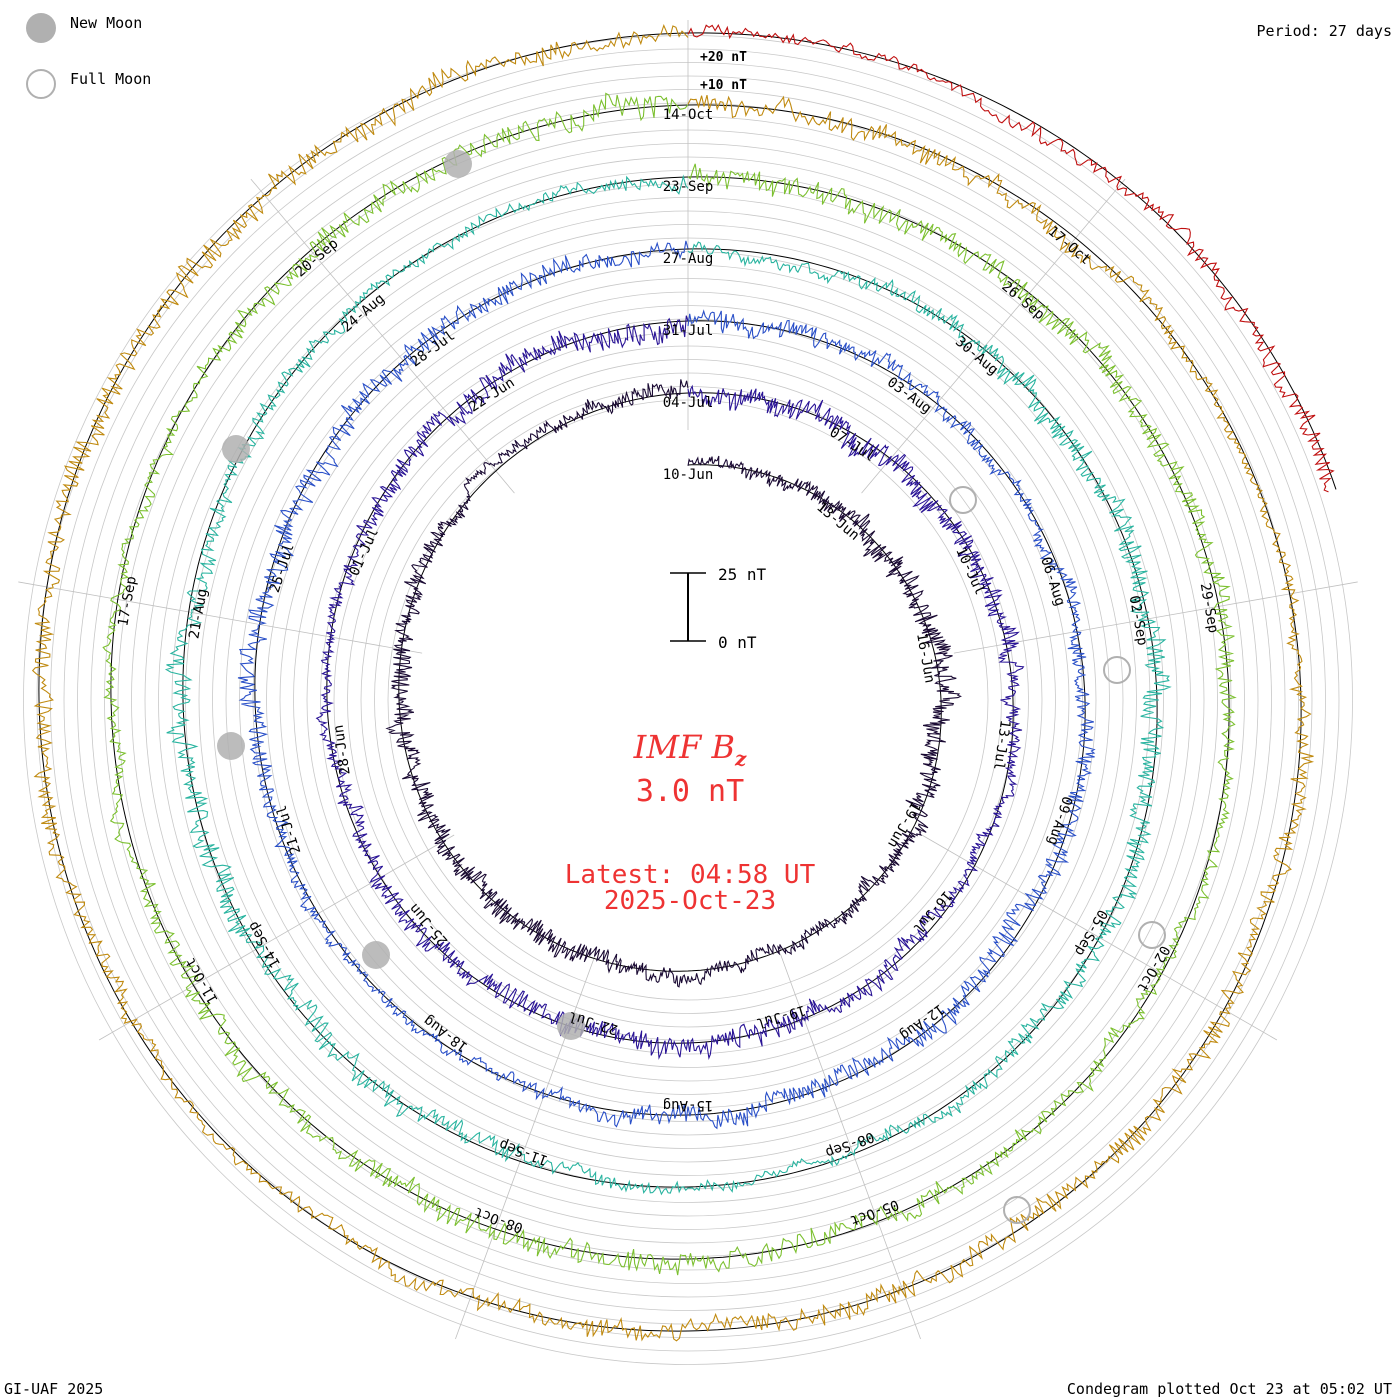  What do you see at coordinates (737, 642) in the screenshot?
I see `scale-bar-bottom-label: 0 nT` at bounding box center [737, 642].